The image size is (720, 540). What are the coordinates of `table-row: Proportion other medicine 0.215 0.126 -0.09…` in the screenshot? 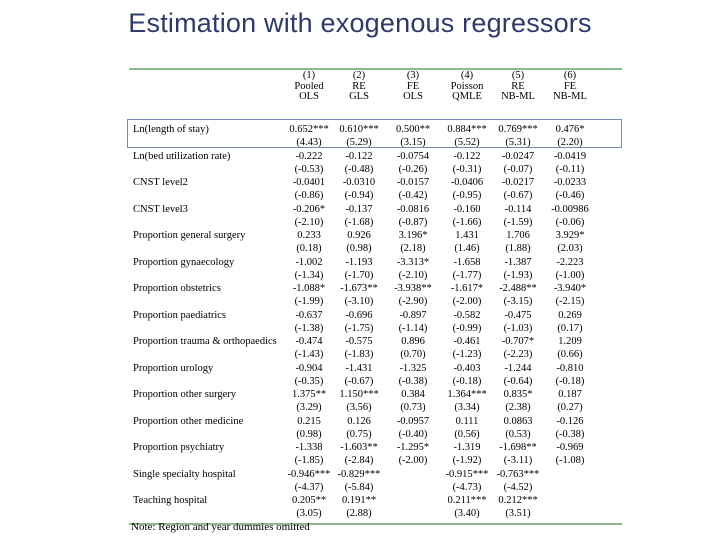 It's located at (375, 421).